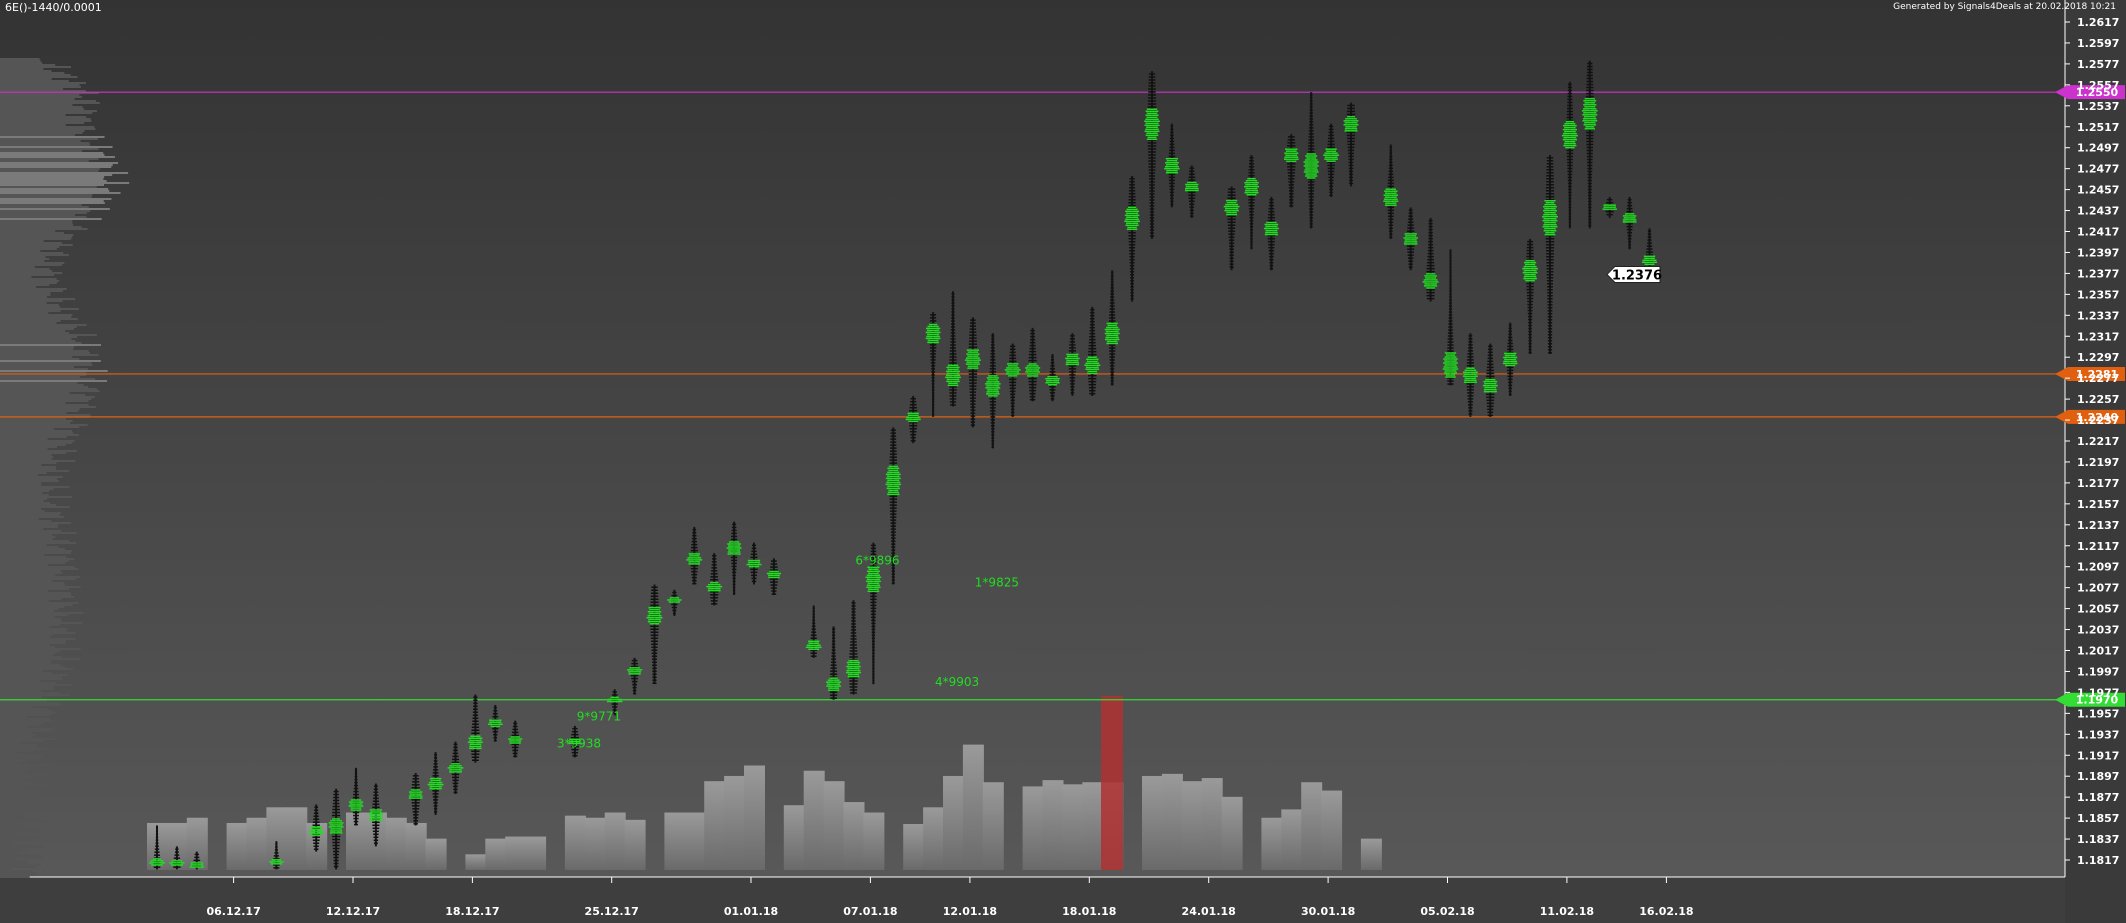 The width and height of the screenshot is (2126, 923). What do you see at coordinates (1447, 911) in the screenshot?
I see `date-tick-label: 05.02.18` at bounding box center [1447, 911].